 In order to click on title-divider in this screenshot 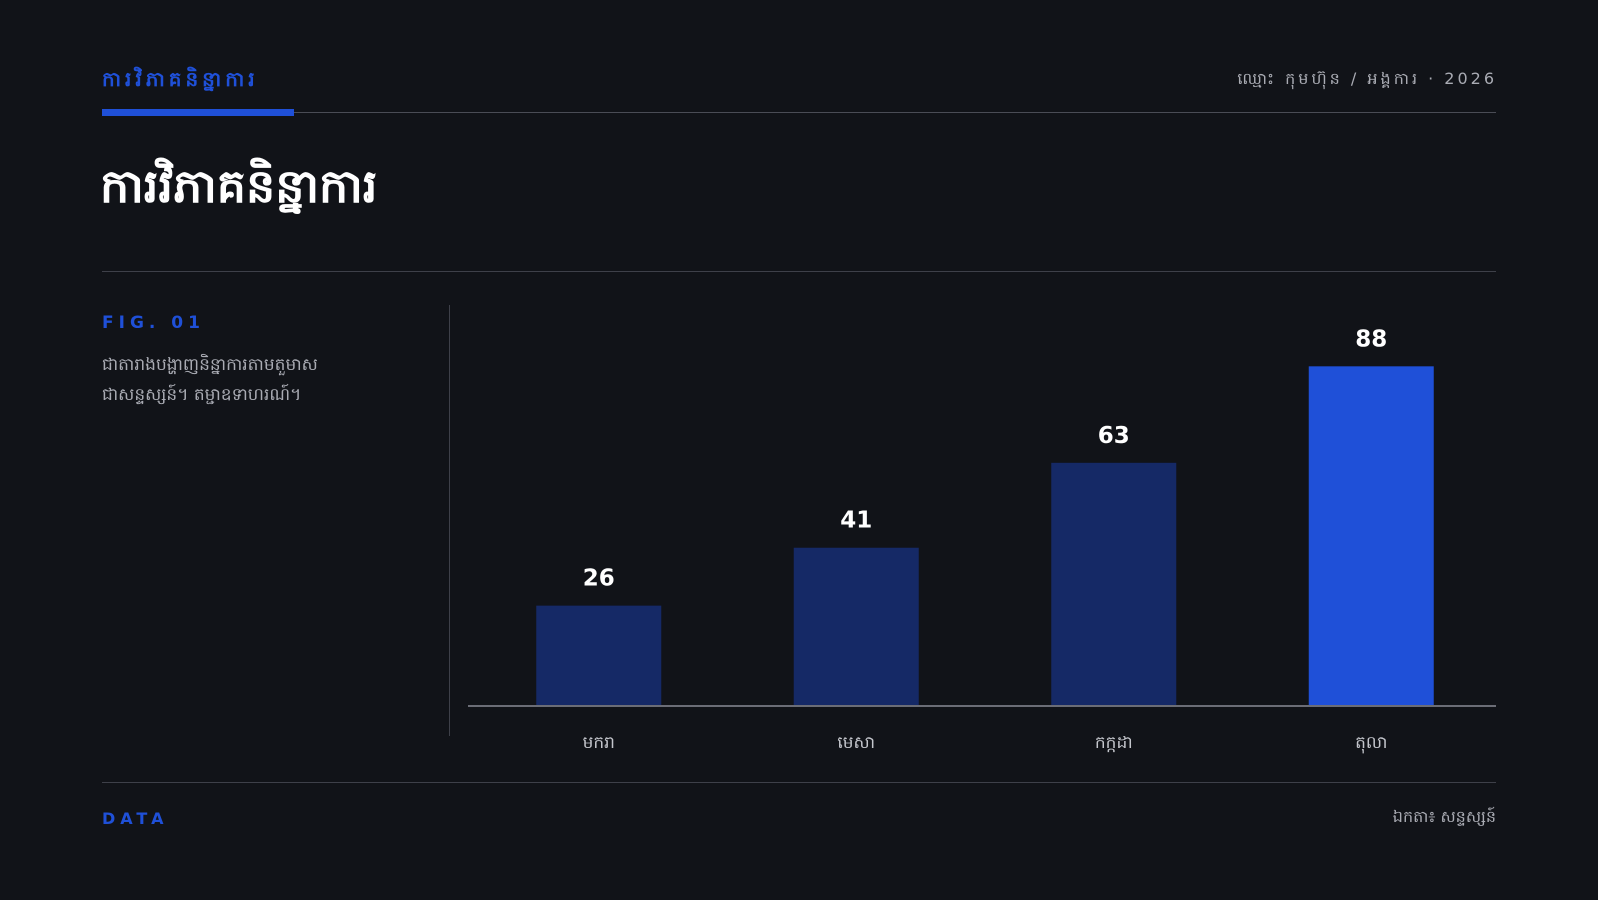, I will do `click(799, 271)`.